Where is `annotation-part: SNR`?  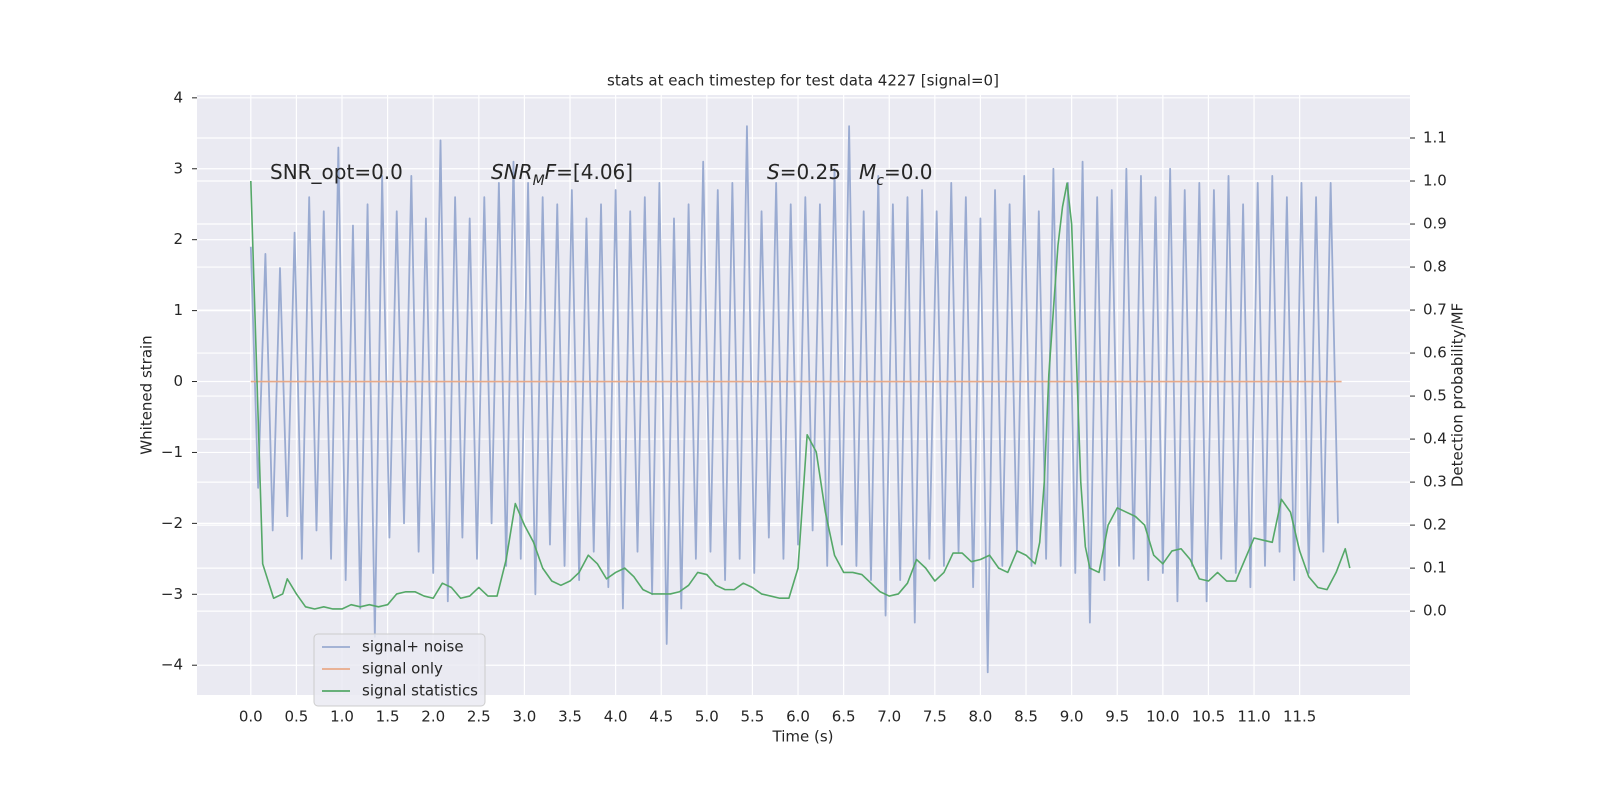
annotation-part: SNR is located at coordinates (512, 172).